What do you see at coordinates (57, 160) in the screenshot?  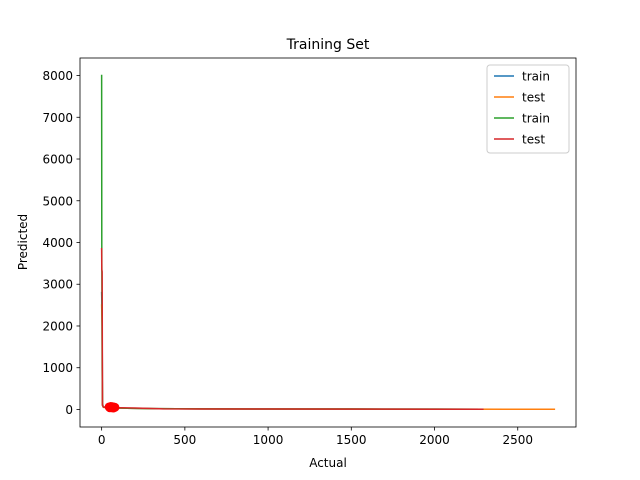 I see `y-tick-label: 6000` at bounding box center [57, 160].